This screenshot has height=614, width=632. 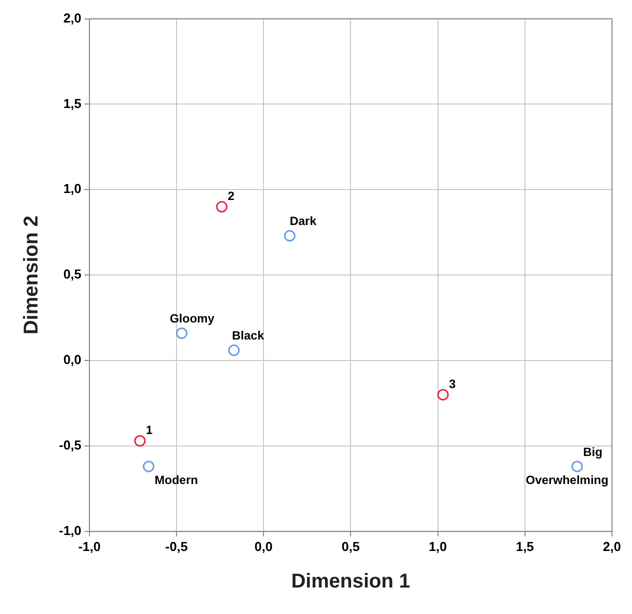 What do you see at coordinates (72, 188) in the screenshot?
I see `y-tick-label: 1,0` at bounding box center [72, 188].